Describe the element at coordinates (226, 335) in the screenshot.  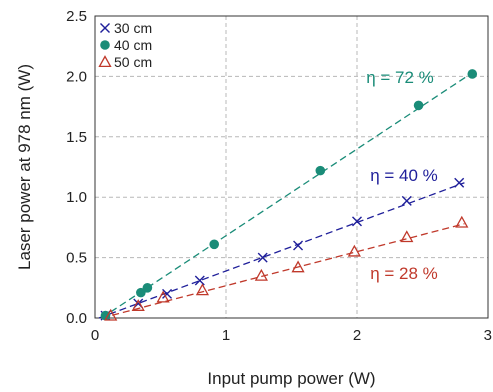
I see `x-tick-label: 1` at that location.